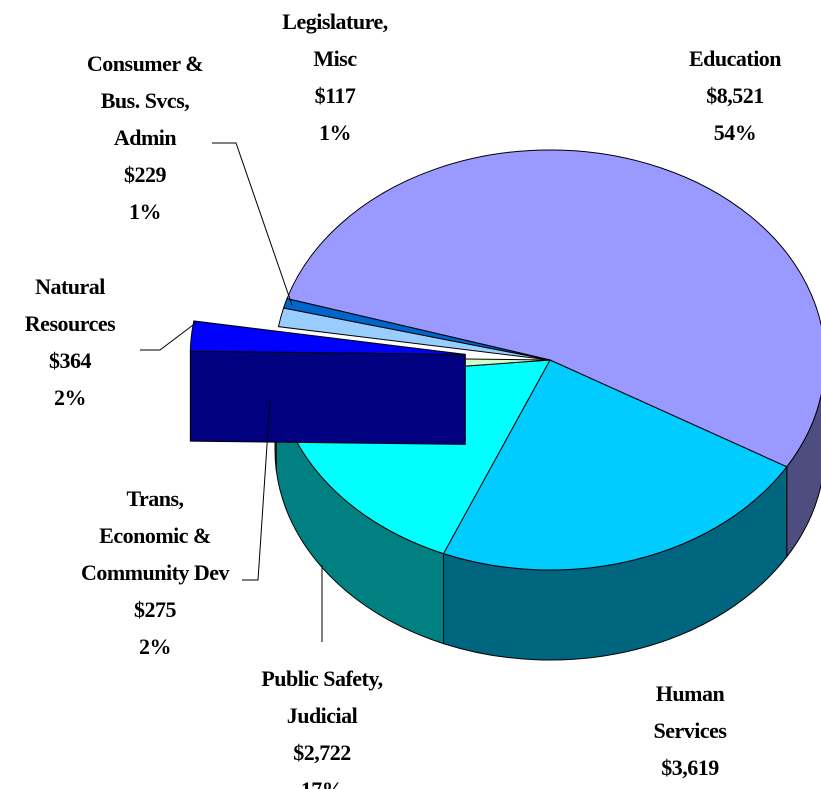 The width and height of the screenshot is (821, 789). I want to click on slice-face, so click(327, 397).